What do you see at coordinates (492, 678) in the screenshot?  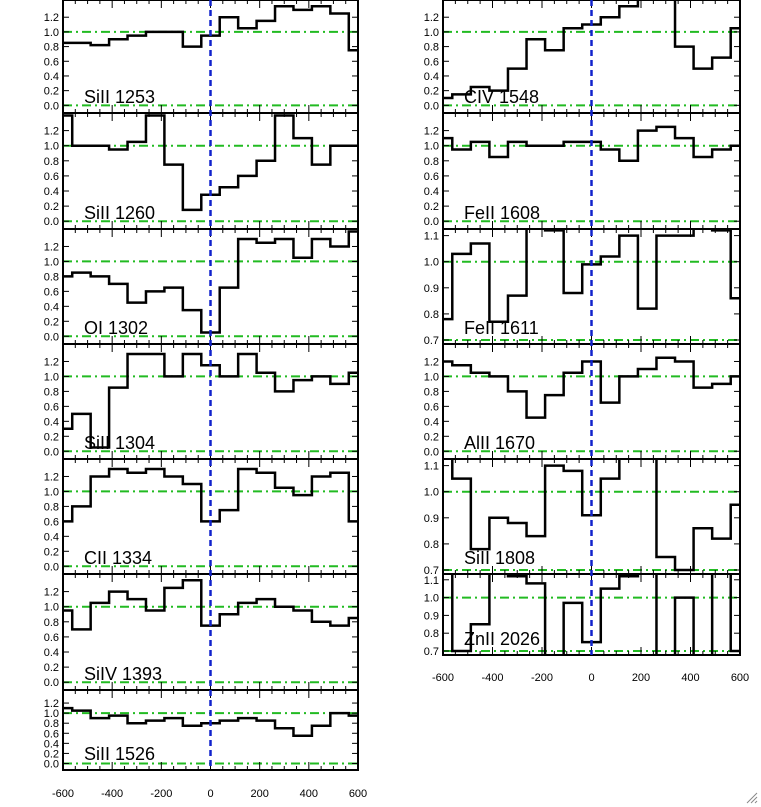 I see `x-tick-label: -400` at bounding box center [492, 678].